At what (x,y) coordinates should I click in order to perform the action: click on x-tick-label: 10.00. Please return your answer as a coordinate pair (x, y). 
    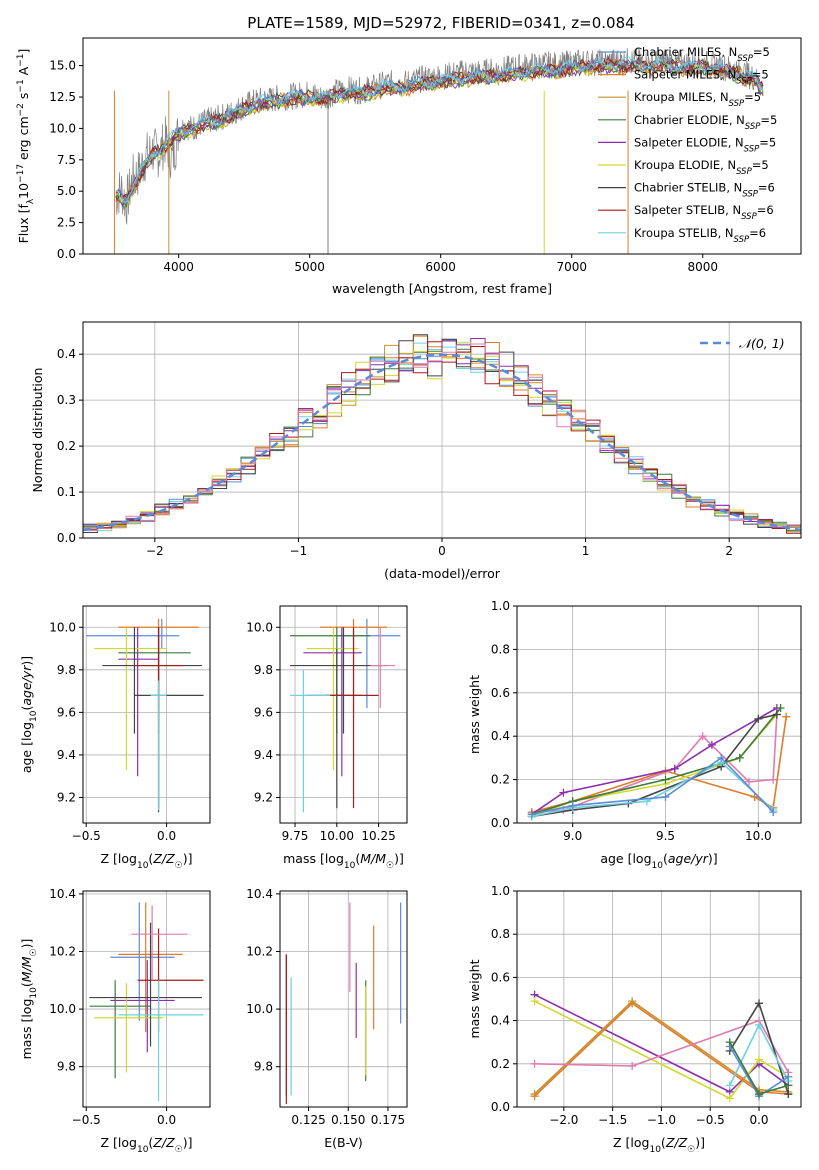
    Looking at the image, I should click on (337, 836).